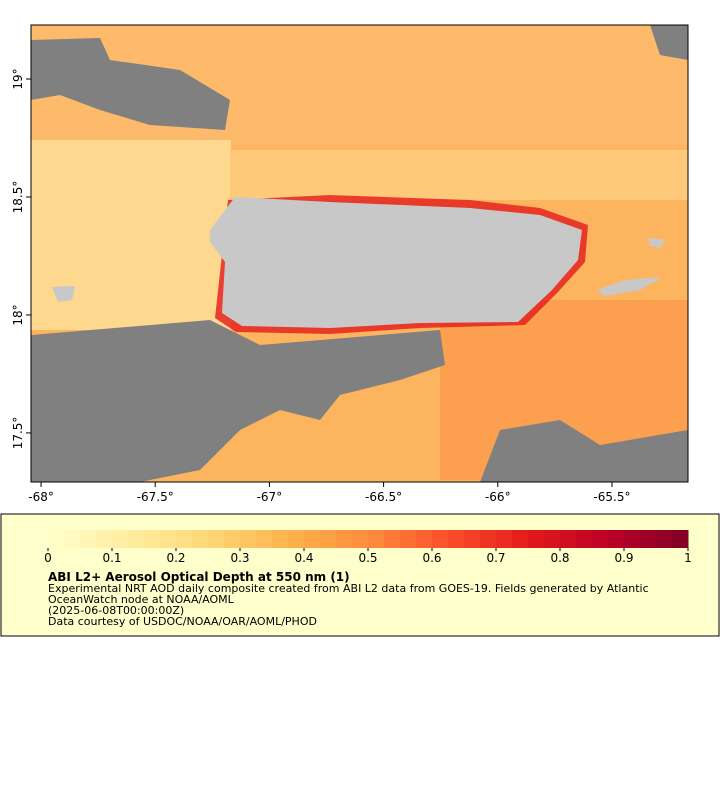 This screenshot has width=720, height=804. I want to click on colorbar-tick-label: 0, so click(48, 558).